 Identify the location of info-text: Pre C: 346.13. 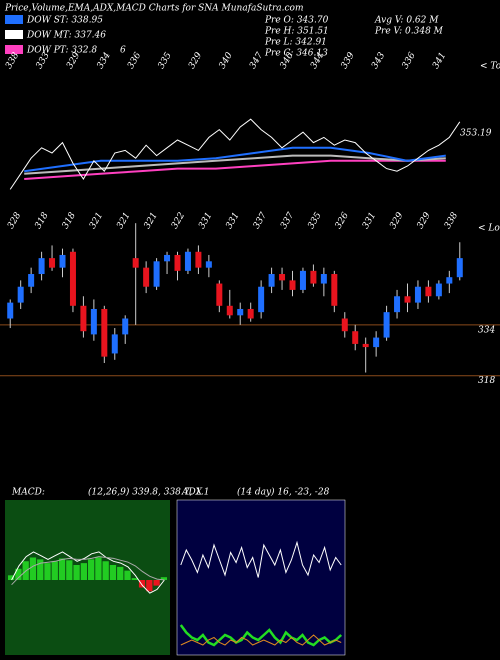
(296, 54).